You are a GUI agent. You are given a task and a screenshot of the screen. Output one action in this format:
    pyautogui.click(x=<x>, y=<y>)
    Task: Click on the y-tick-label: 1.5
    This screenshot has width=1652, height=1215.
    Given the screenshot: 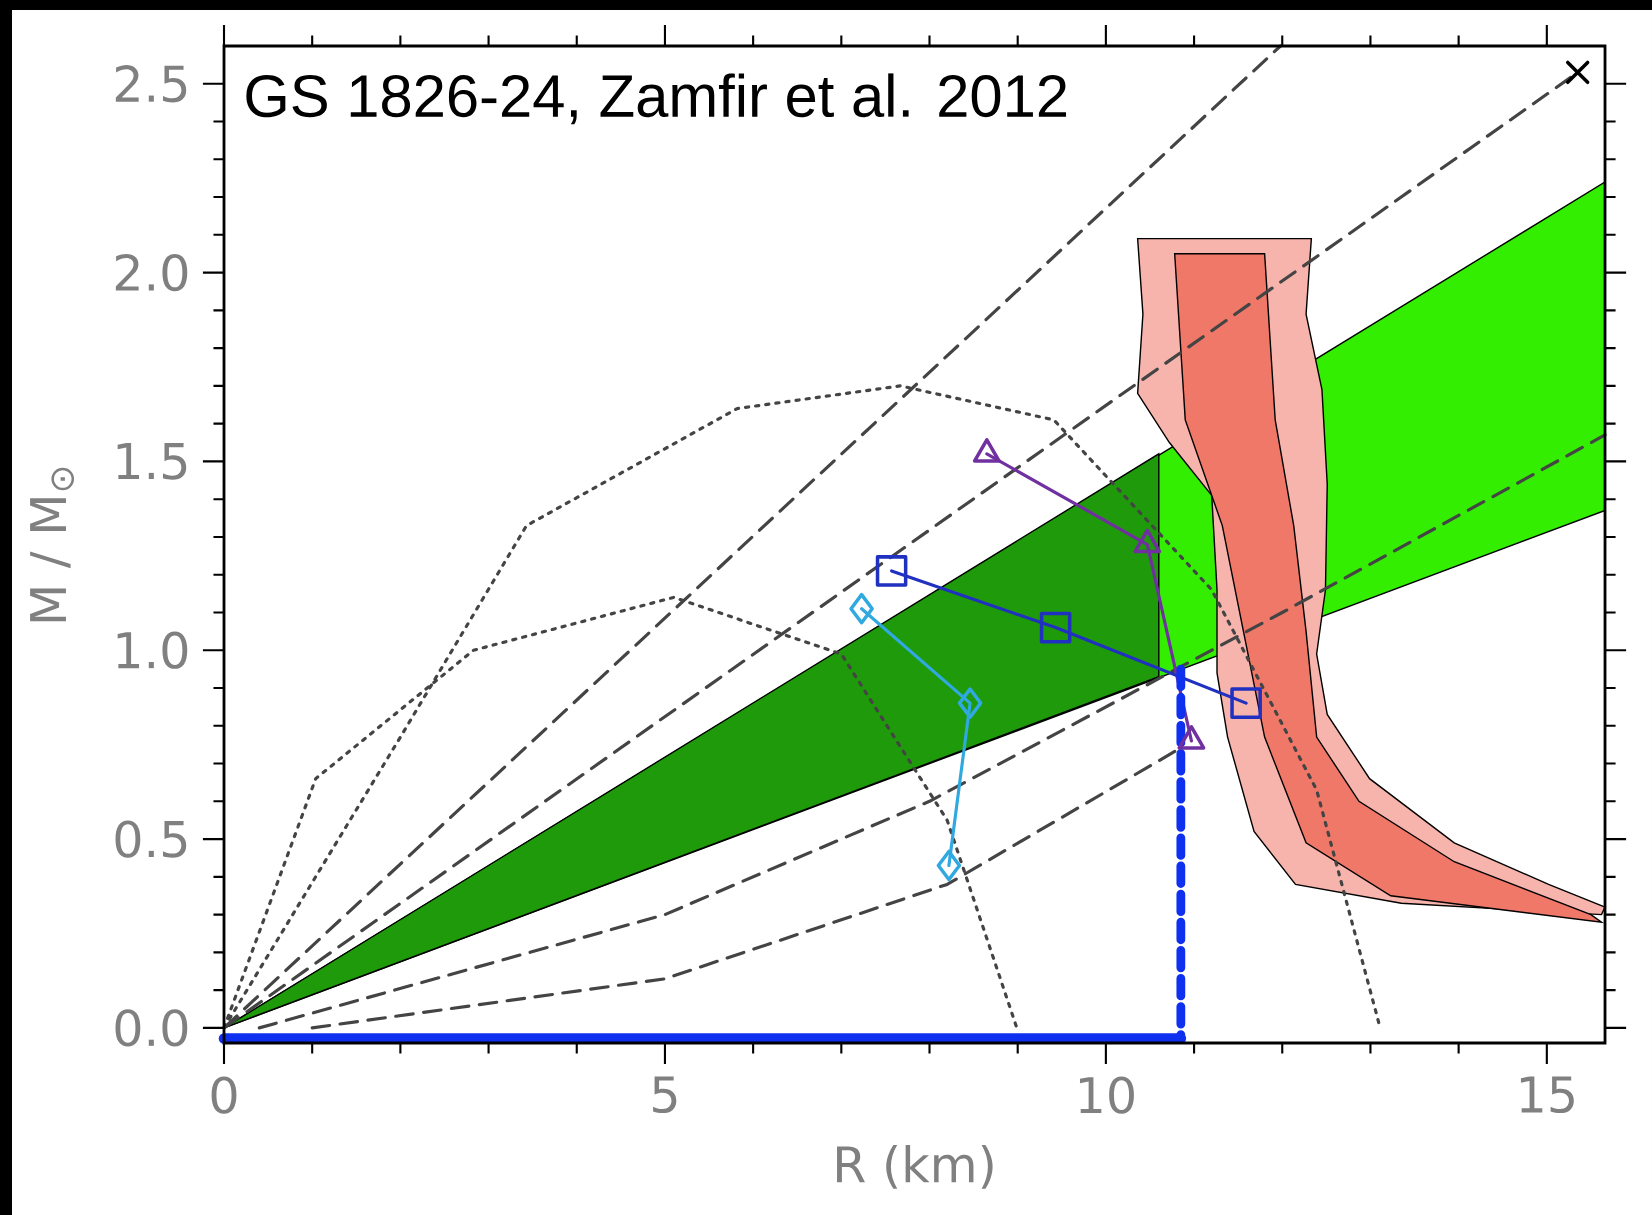 What is the action you would take?
    pyautogui.click(x=152, y=461)
    